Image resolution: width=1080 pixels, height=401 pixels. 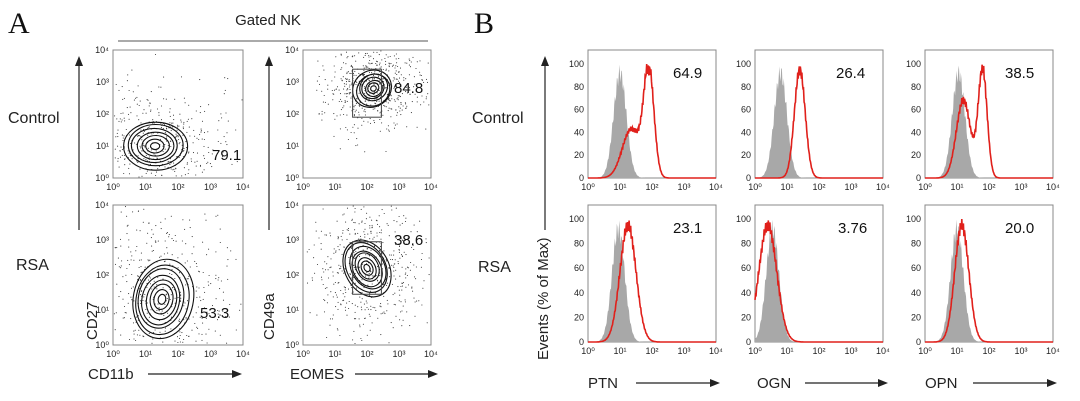 I want to click on y-tick-label: 60, so click(x=746, y=268).